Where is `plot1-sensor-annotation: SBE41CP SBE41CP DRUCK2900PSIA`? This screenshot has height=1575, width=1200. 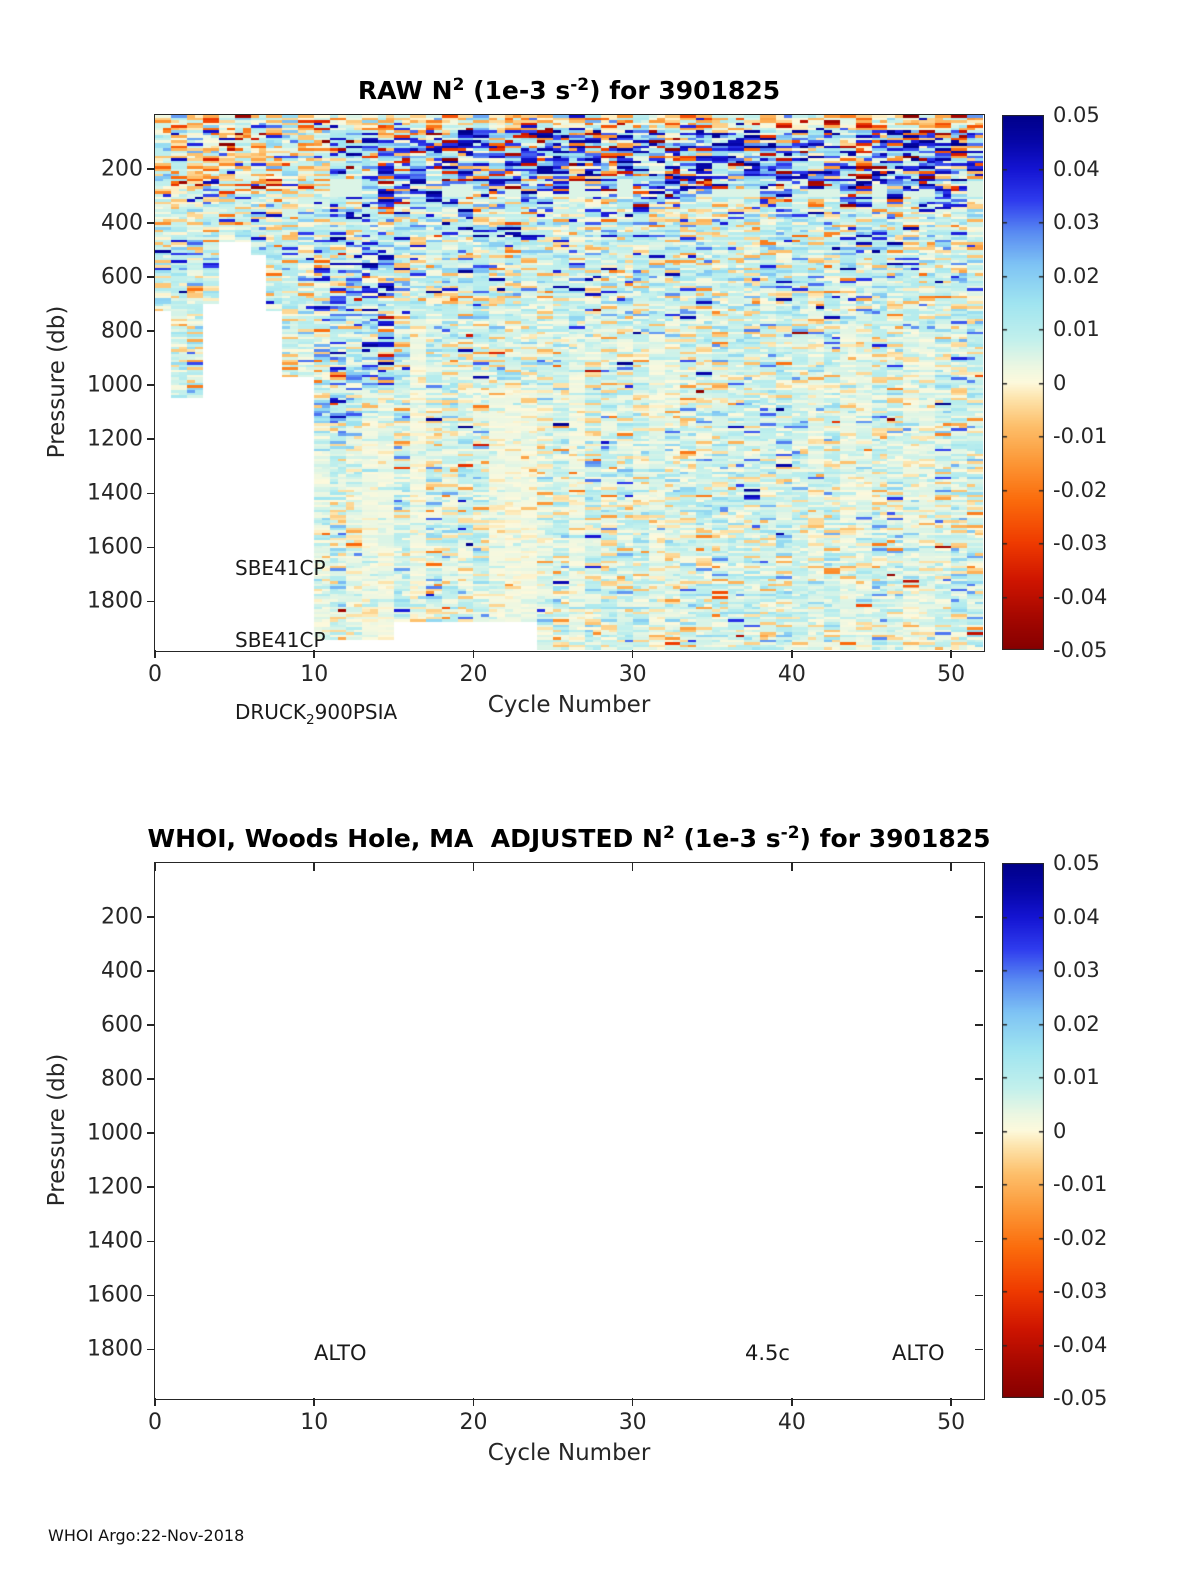 plot1-sensor-annotation: SBE41CP SBE41CP DRUCK2900PSIA is located at coordinates (316, 641).